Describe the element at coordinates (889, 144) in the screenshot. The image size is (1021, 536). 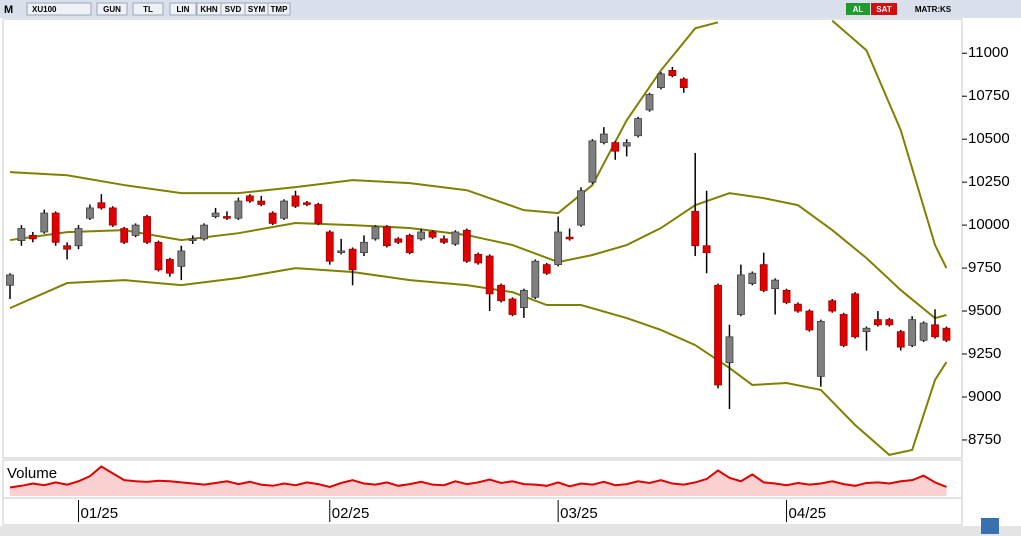
I see `bollinger-band` at that location.